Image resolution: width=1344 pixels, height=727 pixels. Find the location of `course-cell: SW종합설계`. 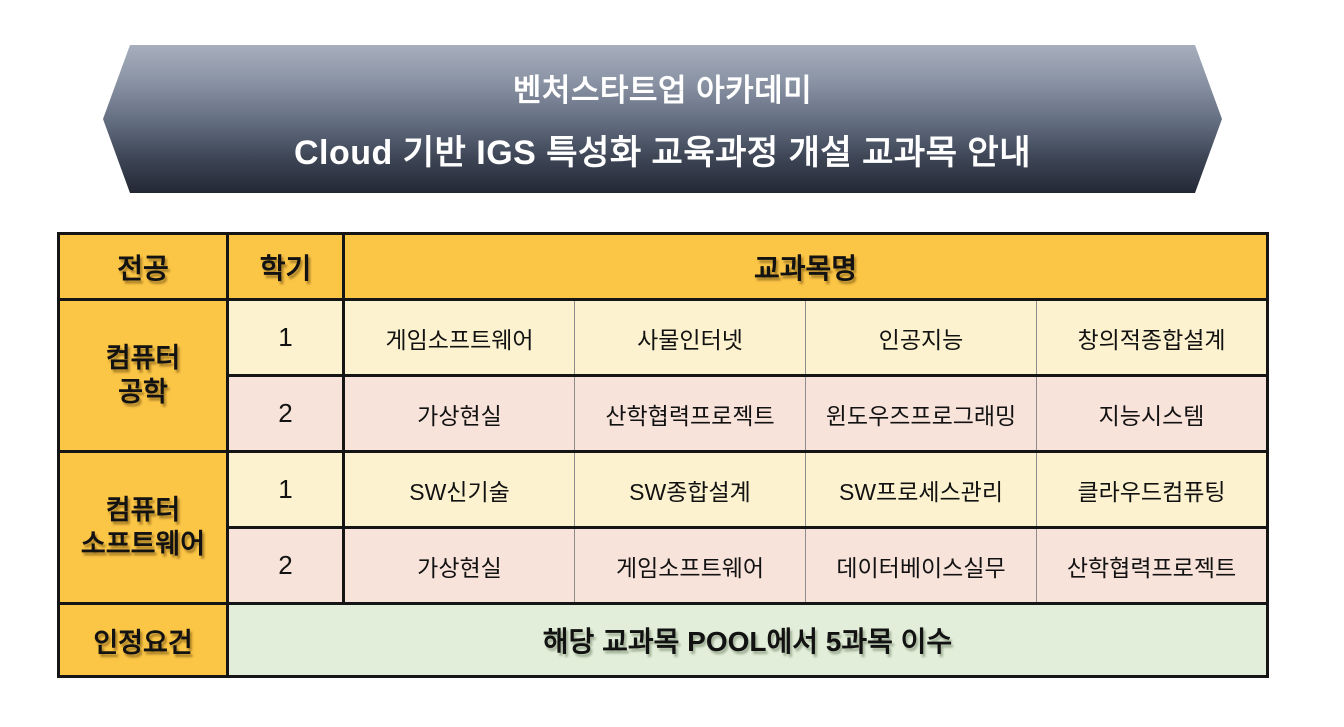

course-cell: SW종합설계 is located at coordinates (690, 489).